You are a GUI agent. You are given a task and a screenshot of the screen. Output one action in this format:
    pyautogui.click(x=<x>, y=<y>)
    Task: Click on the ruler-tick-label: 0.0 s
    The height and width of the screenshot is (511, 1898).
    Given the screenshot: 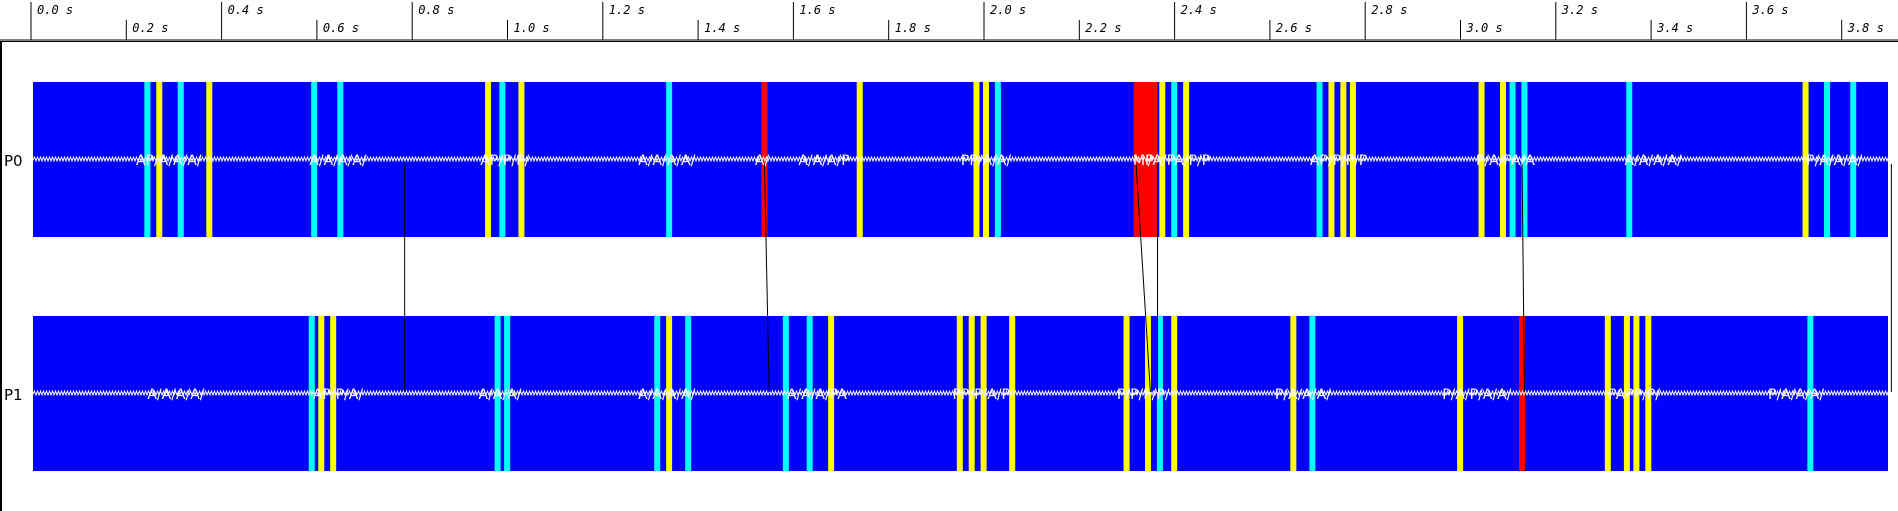 What is the action you would take?
    pyautogui.click(x=55, y=10)
    